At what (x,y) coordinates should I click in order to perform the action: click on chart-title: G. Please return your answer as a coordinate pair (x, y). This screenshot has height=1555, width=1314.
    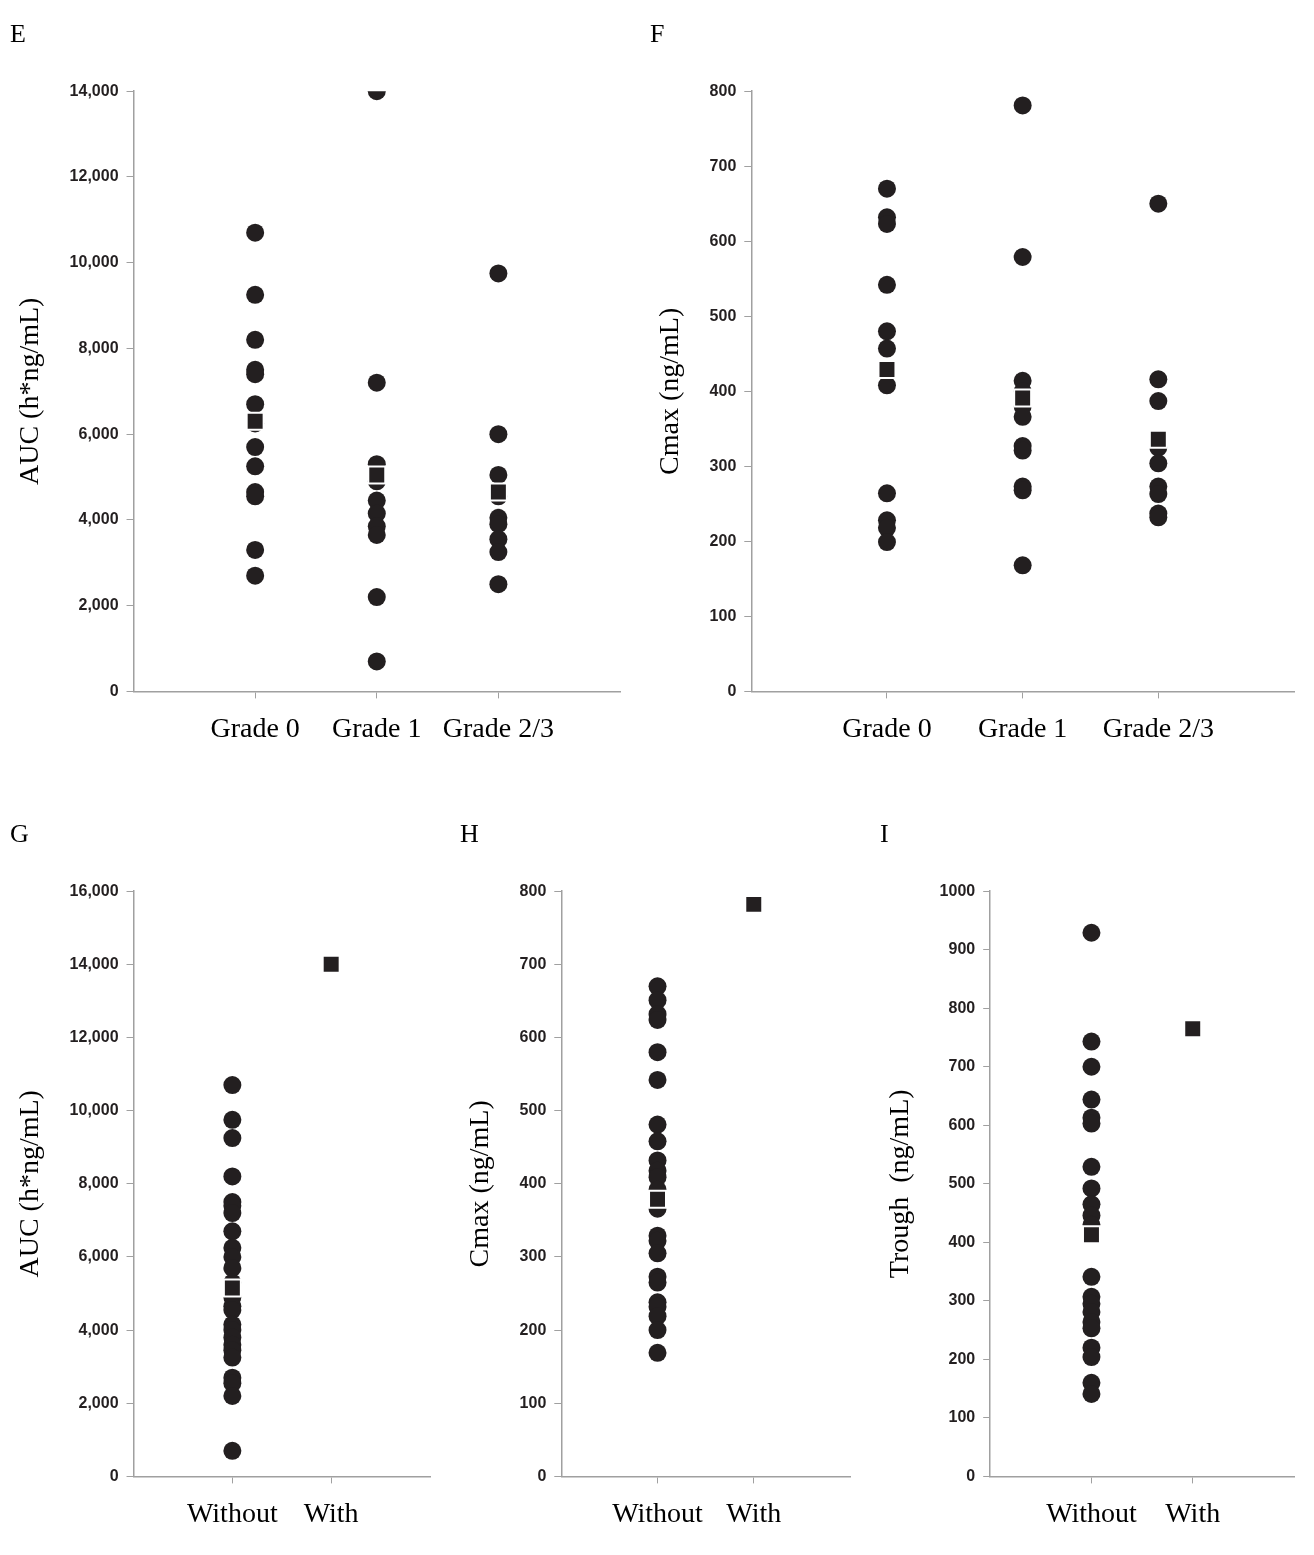
    Looking at the image, I should click on (19, 834).